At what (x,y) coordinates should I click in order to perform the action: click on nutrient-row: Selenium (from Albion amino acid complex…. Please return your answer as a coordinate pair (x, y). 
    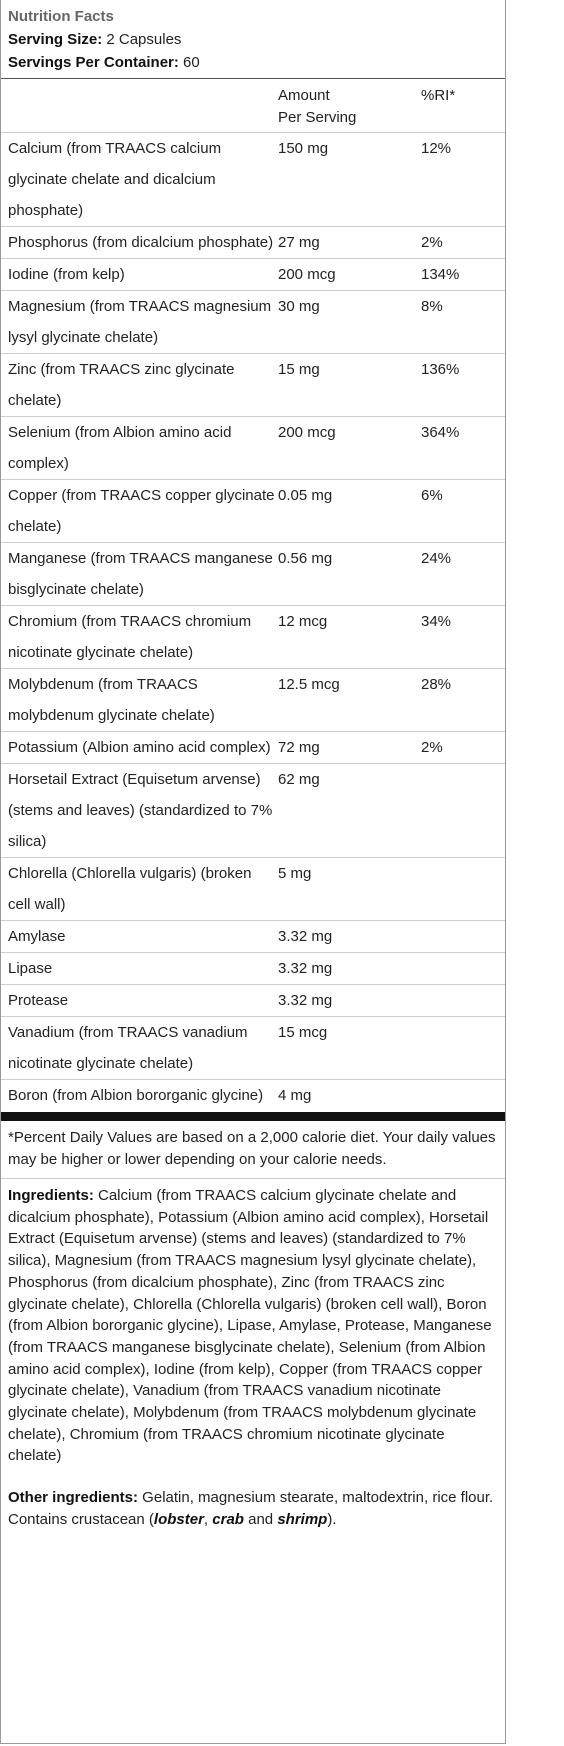
    Looking at the image, I should click on (253, 448).